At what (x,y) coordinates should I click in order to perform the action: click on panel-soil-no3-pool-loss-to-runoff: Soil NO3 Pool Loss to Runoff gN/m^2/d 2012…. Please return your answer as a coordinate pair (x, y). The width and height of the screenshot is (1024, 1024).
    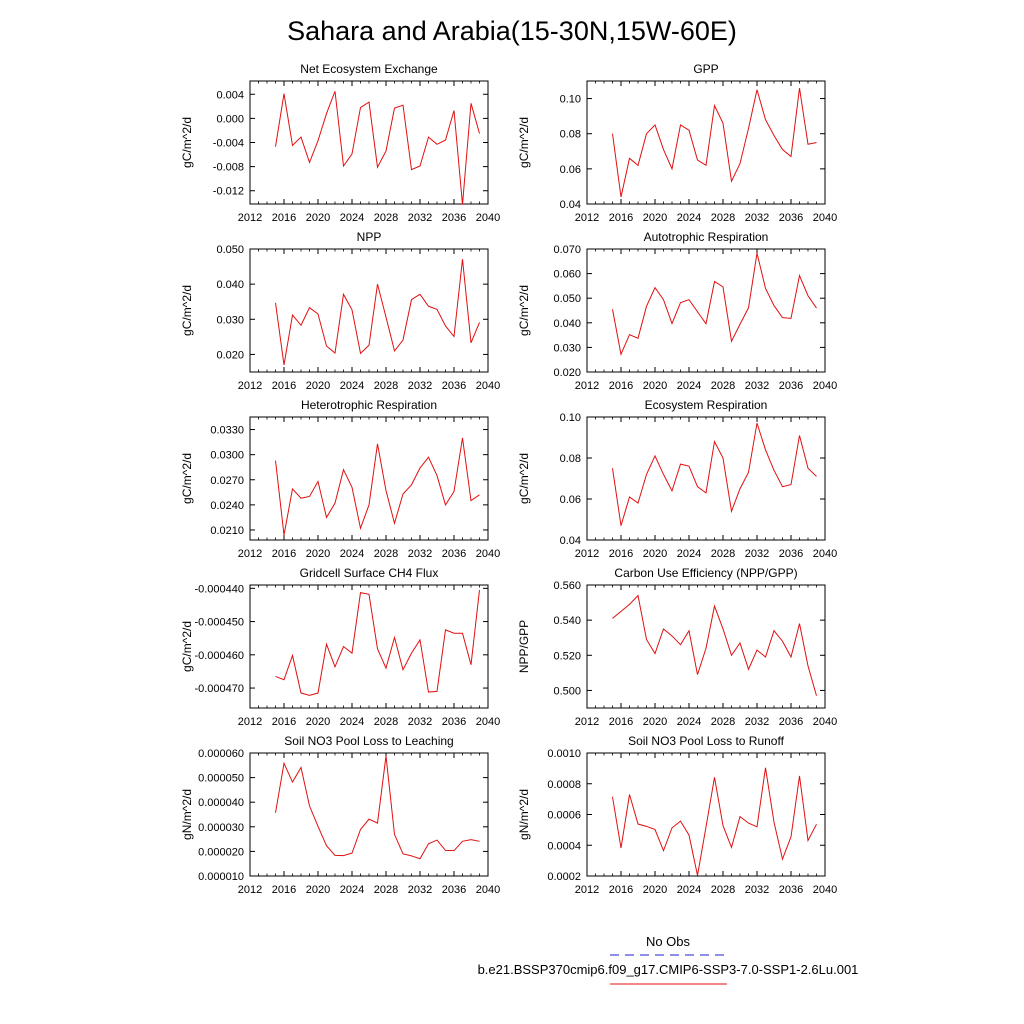
    Looking at the image, I should click on (677, 815).